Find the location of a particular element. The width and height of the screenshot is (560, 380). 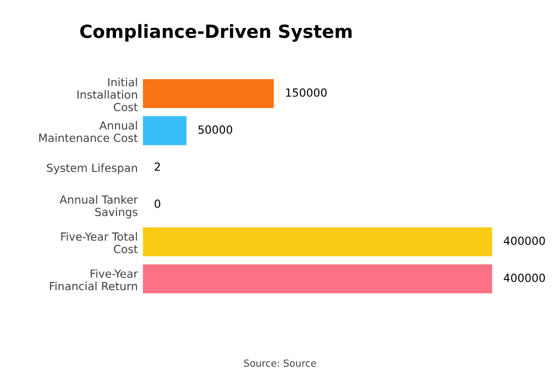

y-tick-label: Five-Year Financial Return is located at coordinates (94, 279).